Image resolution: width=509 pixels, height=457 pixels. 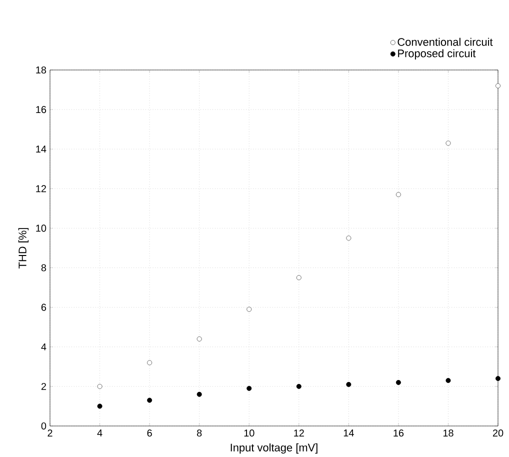 What do you see at coordinates (99, 433) in the screenshot?
I see `x-tick-label: 4` at bounding box center [99, 433].